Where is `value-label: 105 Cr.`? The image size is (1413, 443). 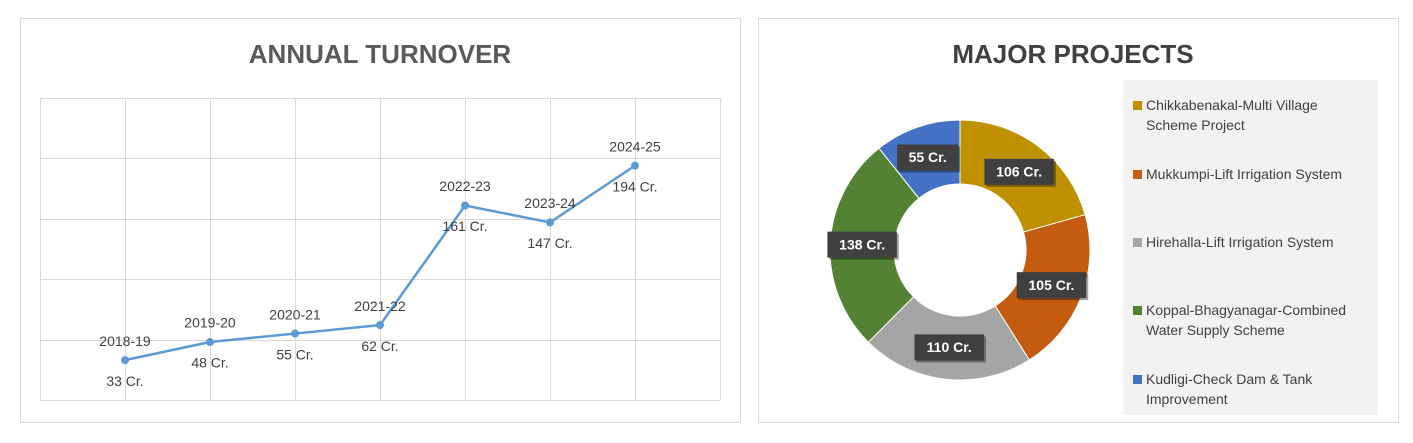
value-label: 105 Cr. is located at coordinates (1052, 285).